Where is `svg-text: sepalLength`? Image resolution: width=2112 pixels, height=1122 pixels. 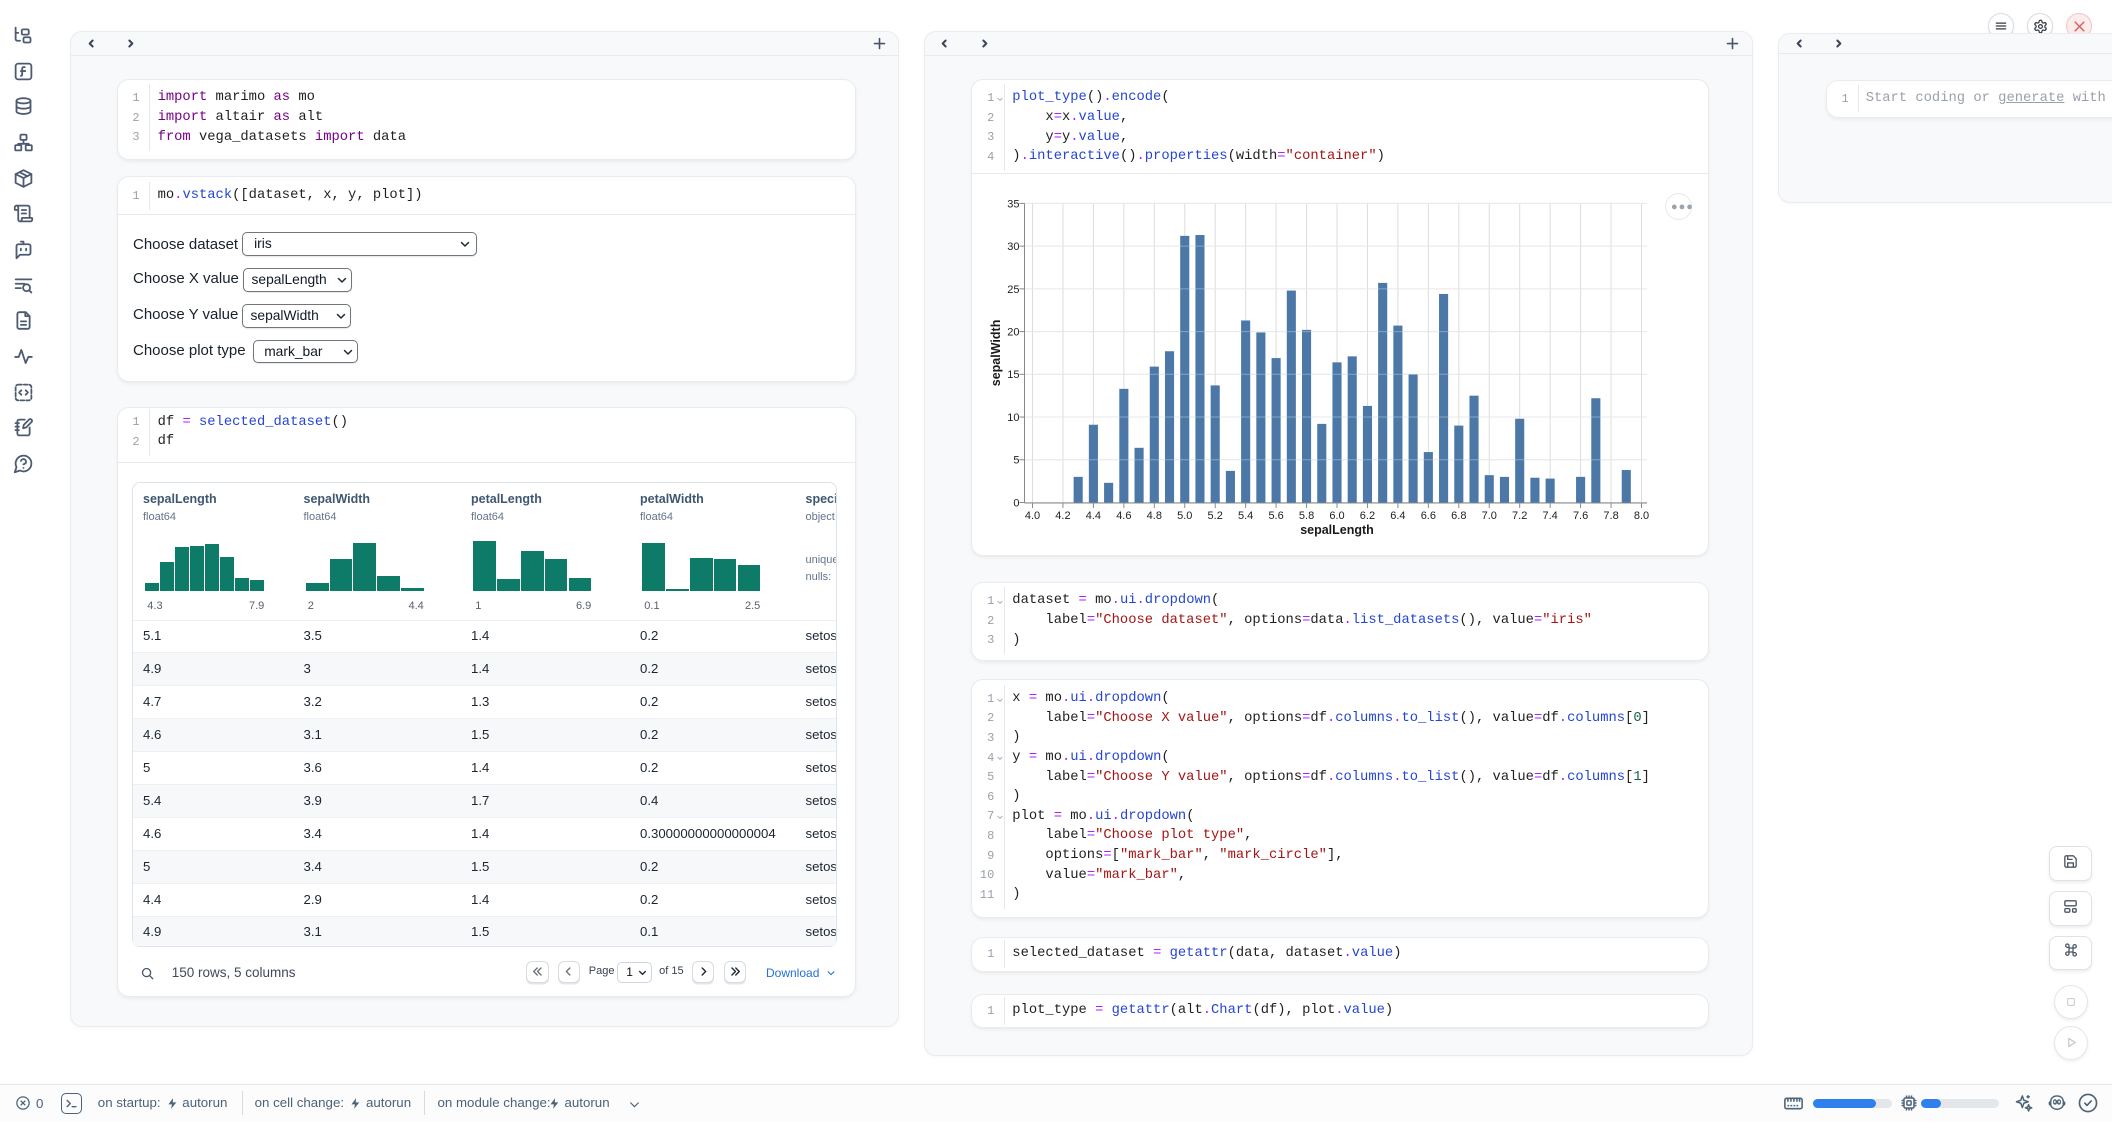
svg-text: sepalLength is located at coordinates (1337, 530).